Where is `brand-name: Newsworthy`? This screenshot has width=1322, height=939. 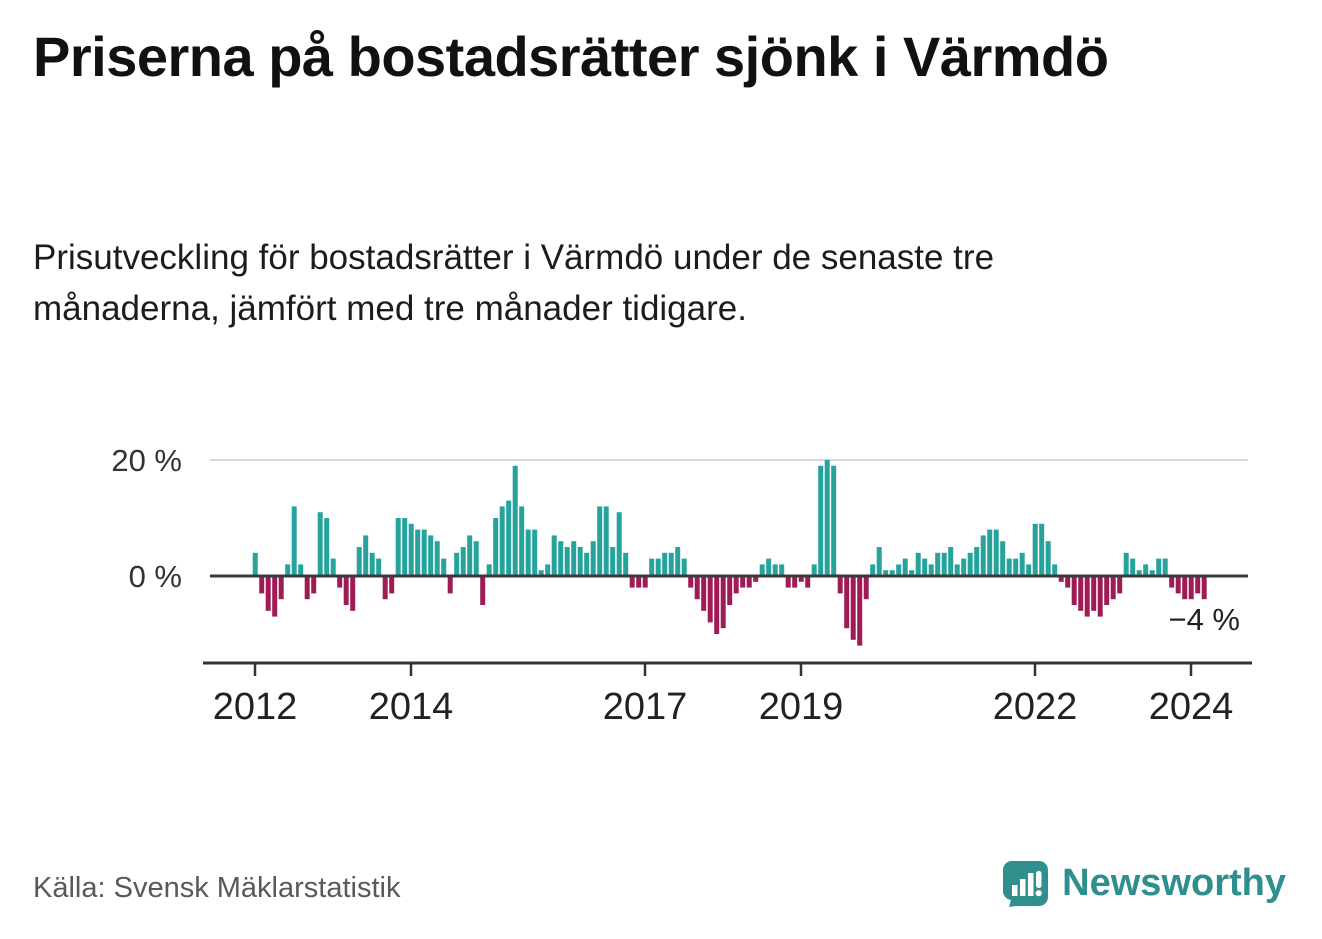 brand-name: Newsworthy is located at coordinates (1174, 883).